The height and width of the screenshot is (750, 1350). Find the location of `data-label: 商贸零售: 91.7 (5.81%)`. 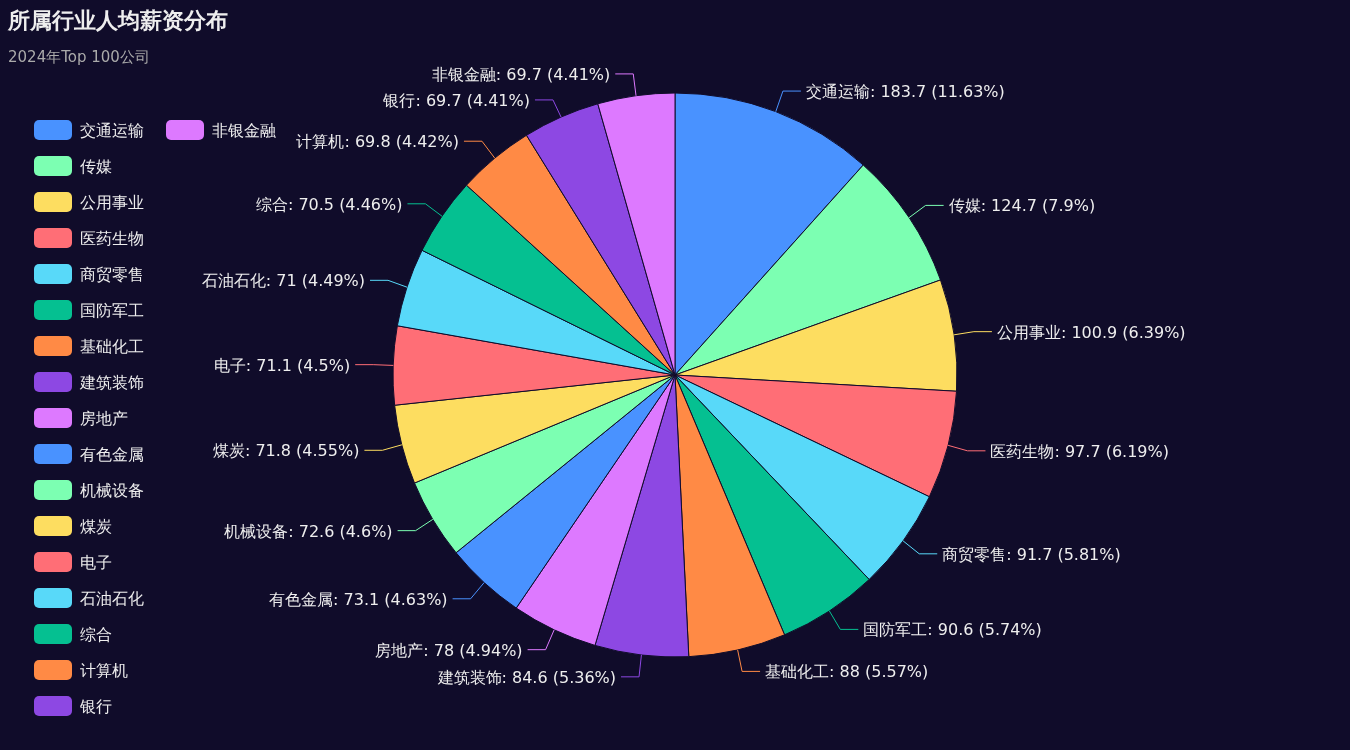

data-label: 商贸零售: 91.7 (5.81%) is located at coordinates (1031, 554).